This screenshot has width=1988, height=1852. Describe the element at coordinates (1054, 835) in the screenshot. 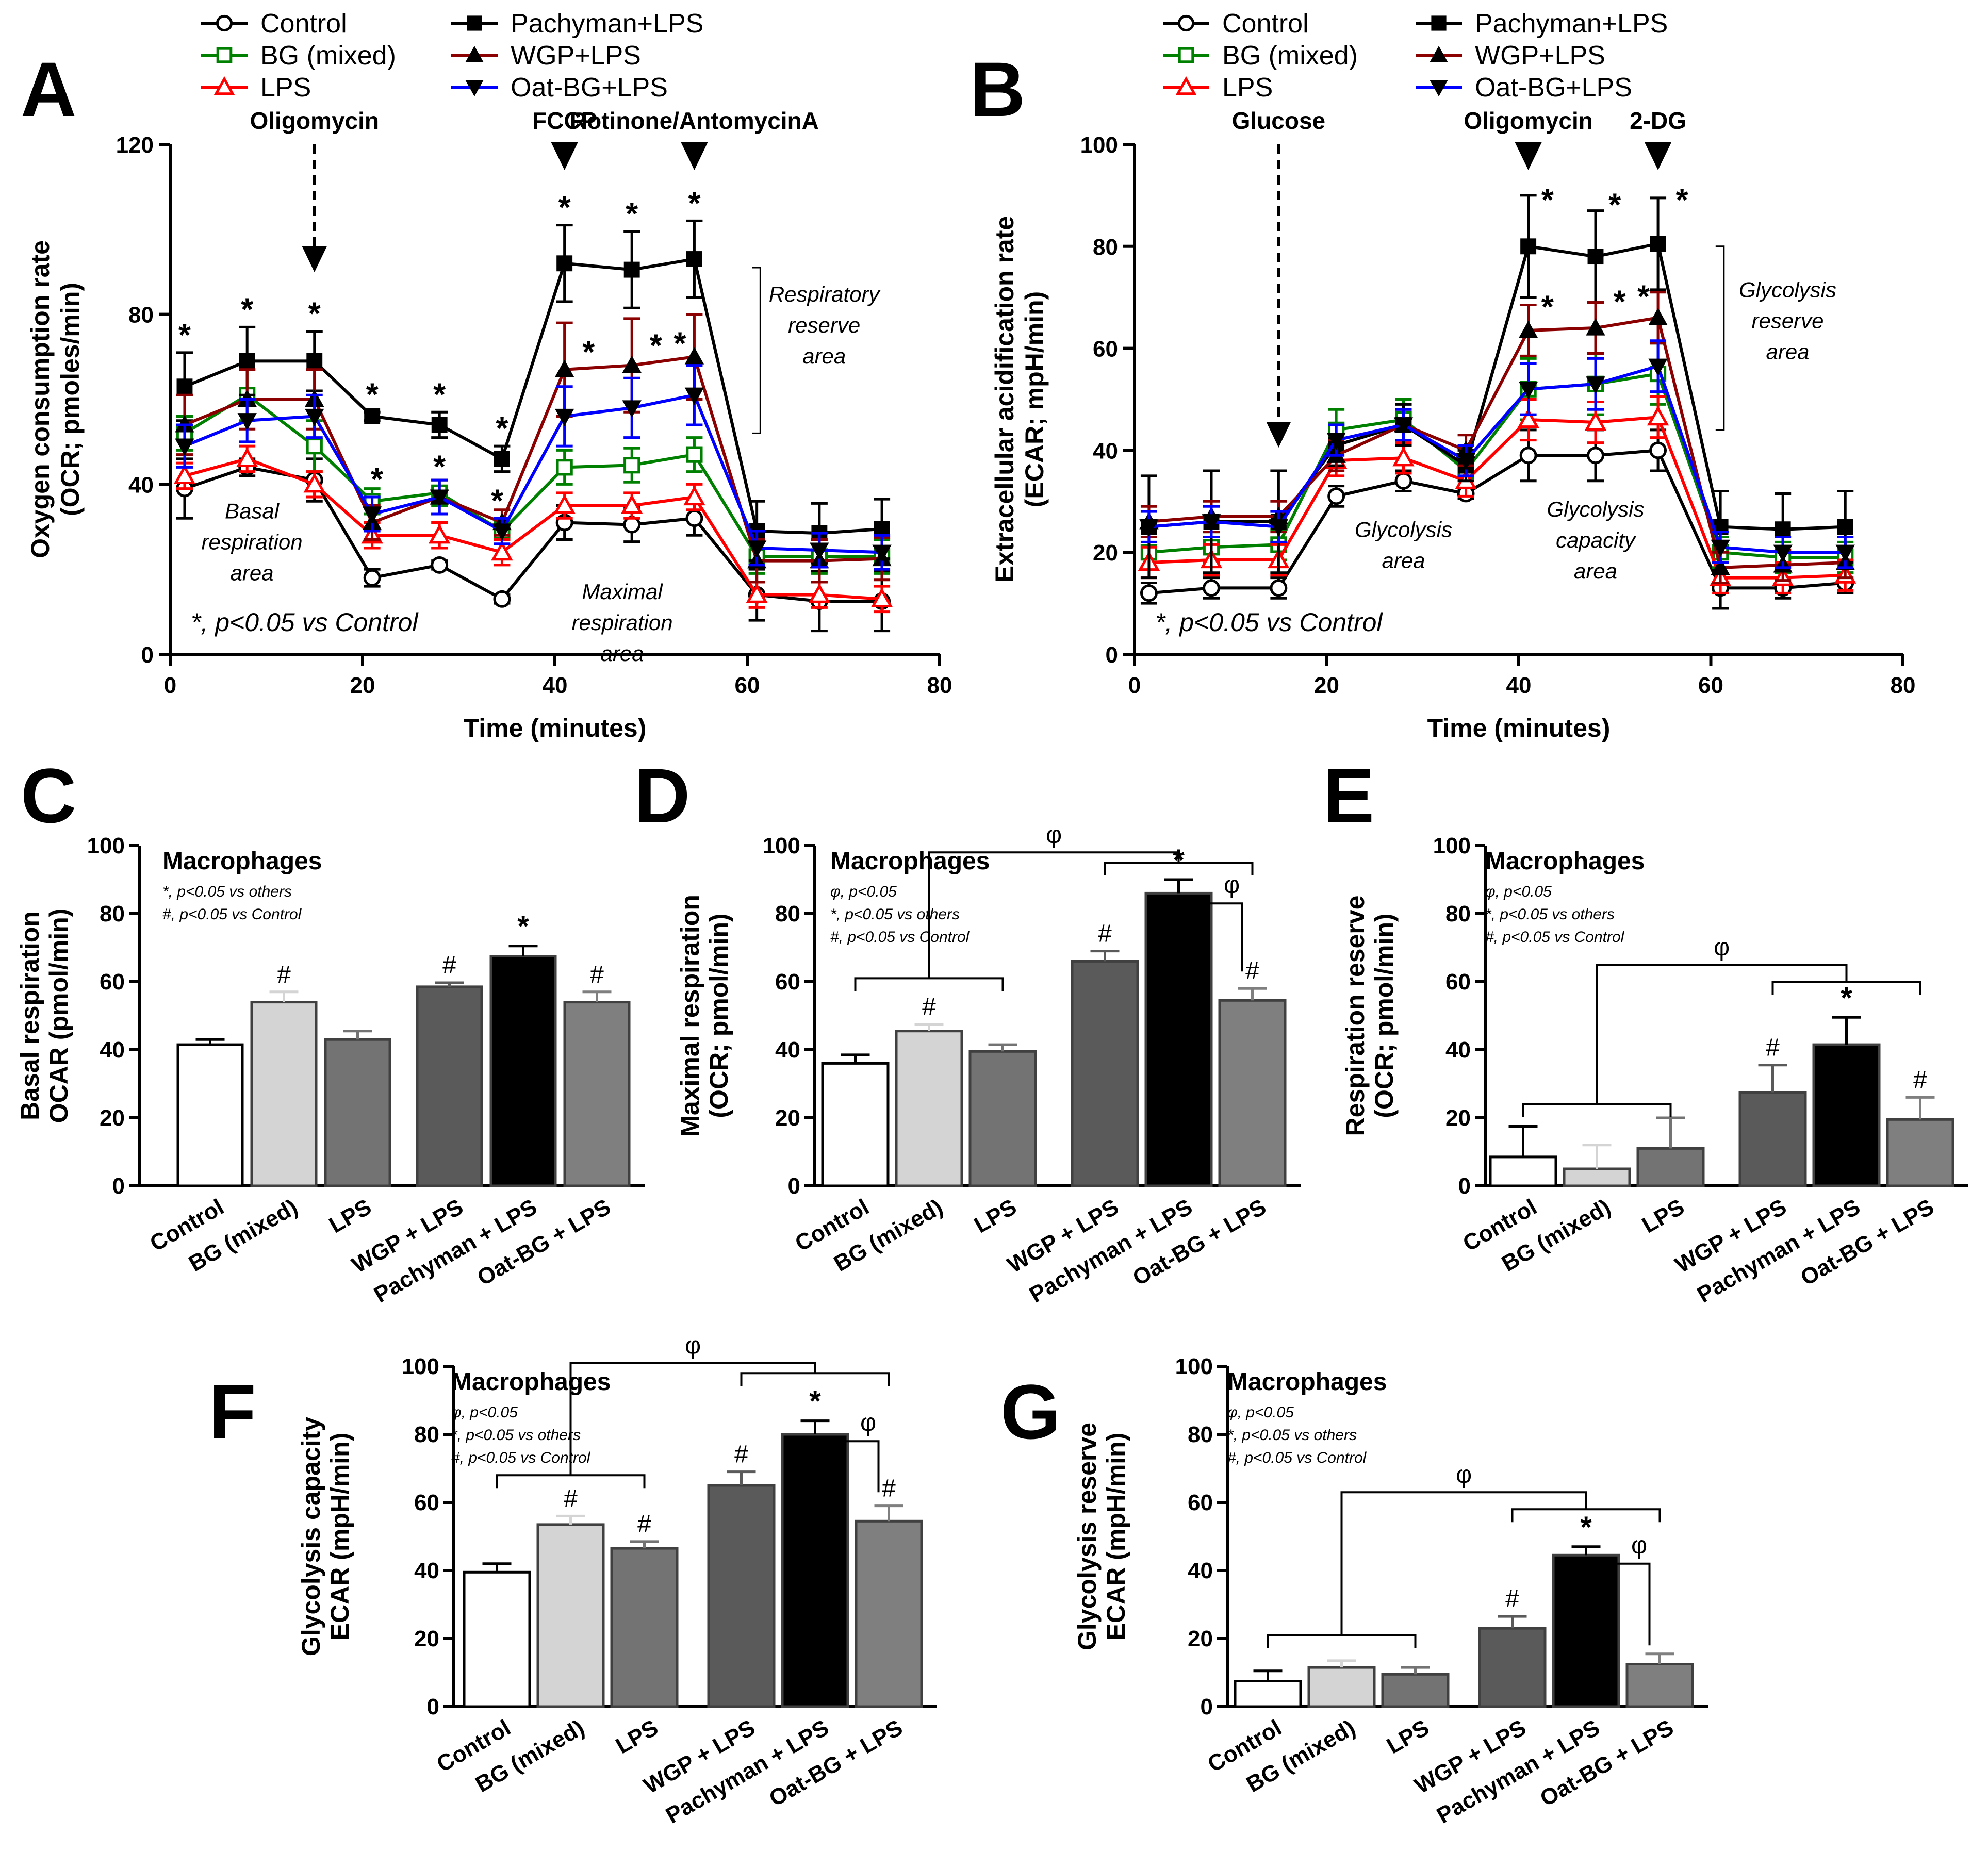

I see `bracket-label-0: φ` at that location.